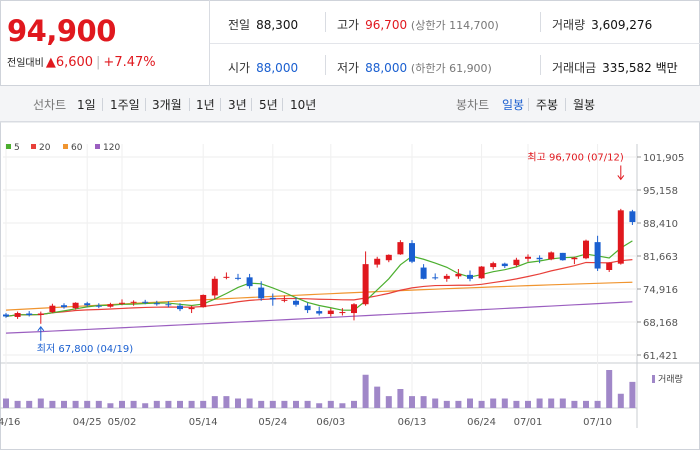  I want to click on tab-weekly: 주봉, so click(547, 105).